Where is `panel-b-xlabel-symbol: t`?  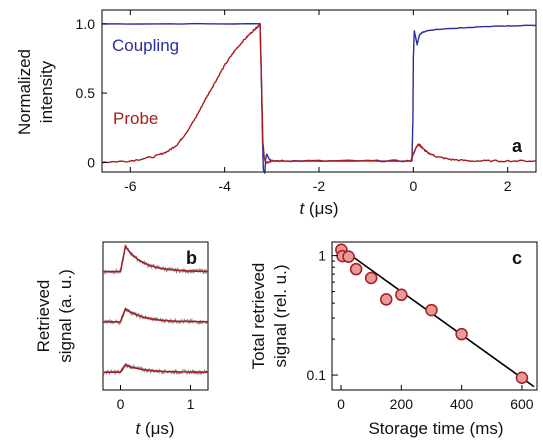
panel-b-xlabel-symbol: t is located at coordinates (138, 428).